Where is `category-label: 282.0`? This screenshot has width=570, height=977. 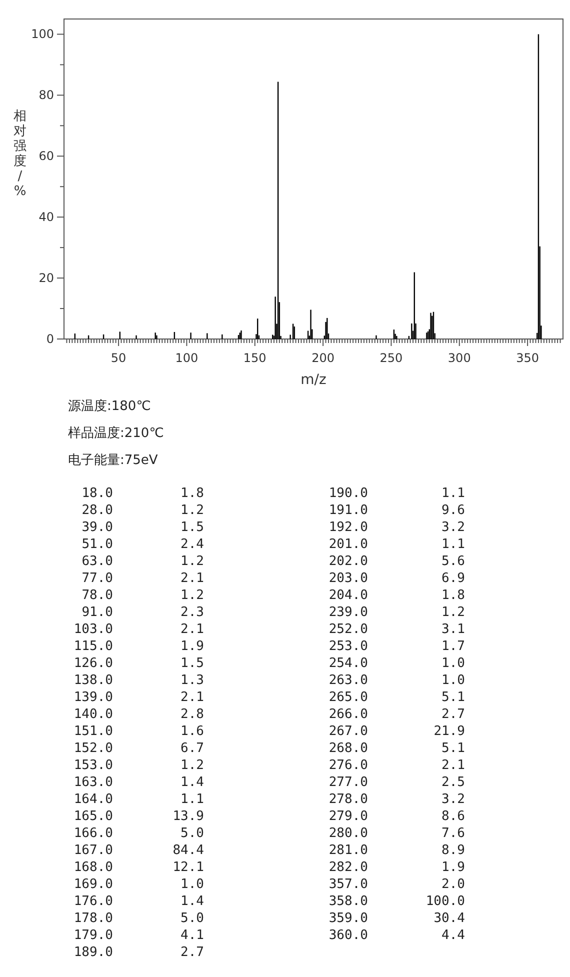
category-label: 282.0 is located at coordinates (348, 867).